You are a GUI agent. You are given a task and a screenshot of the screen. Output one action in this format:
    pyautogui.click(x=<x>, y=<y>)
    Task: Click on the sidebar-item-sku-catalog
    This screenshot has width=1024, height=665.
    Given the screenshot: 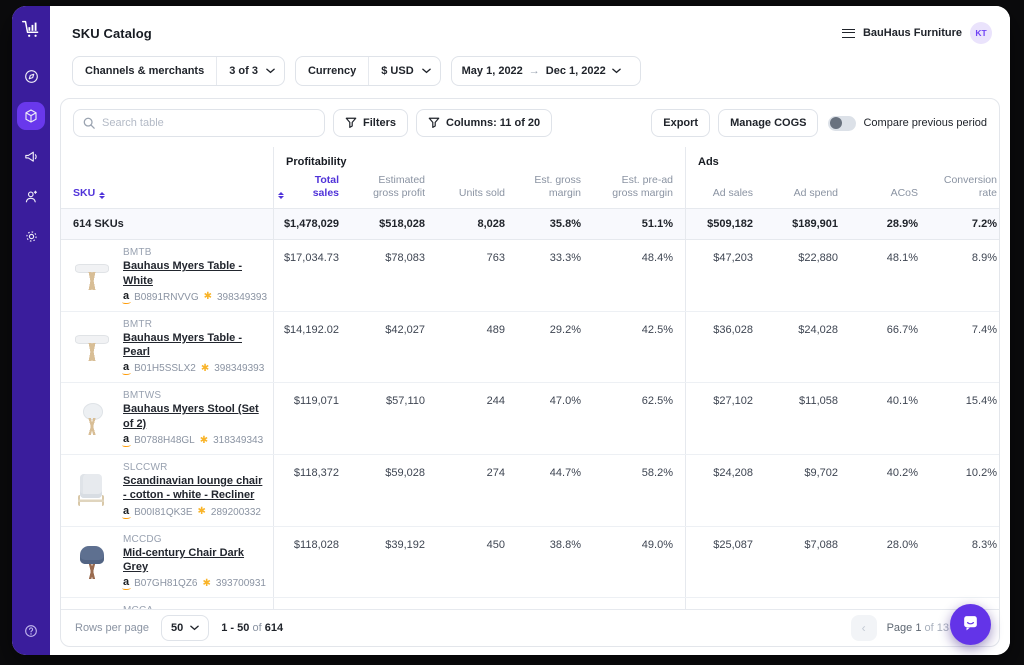 What is the action you would take?
    pyautogui.click(x=31, y=116)
    